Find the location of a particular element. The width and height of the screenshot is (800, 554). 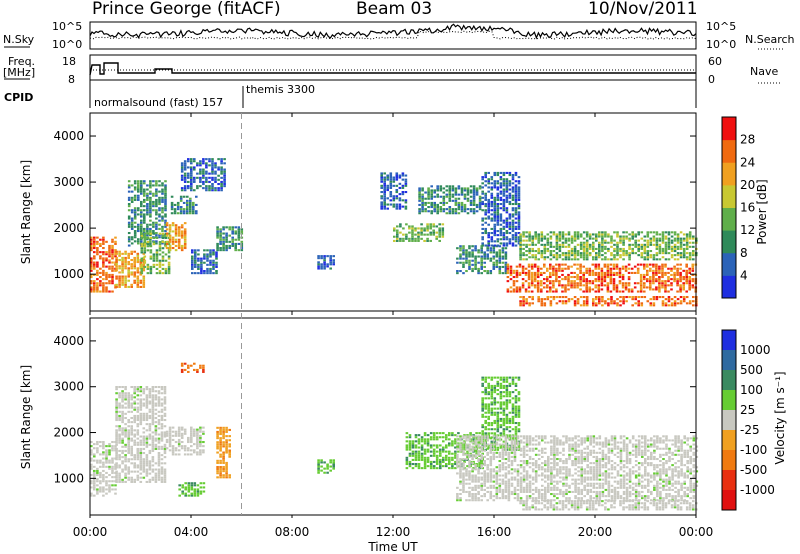

freq-left-tick-bottom: 8 is located at coordinates (71, 79).